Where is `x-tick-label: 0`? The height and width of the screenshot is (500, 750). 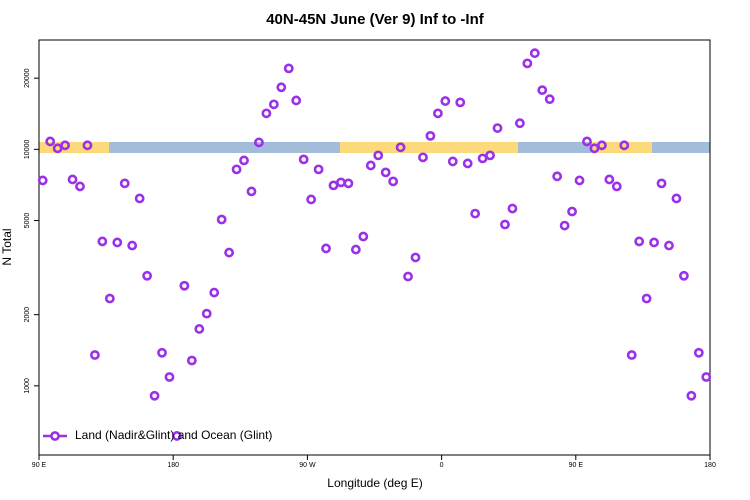
x-tick-label: 0 is located at coordinates (442, 465).